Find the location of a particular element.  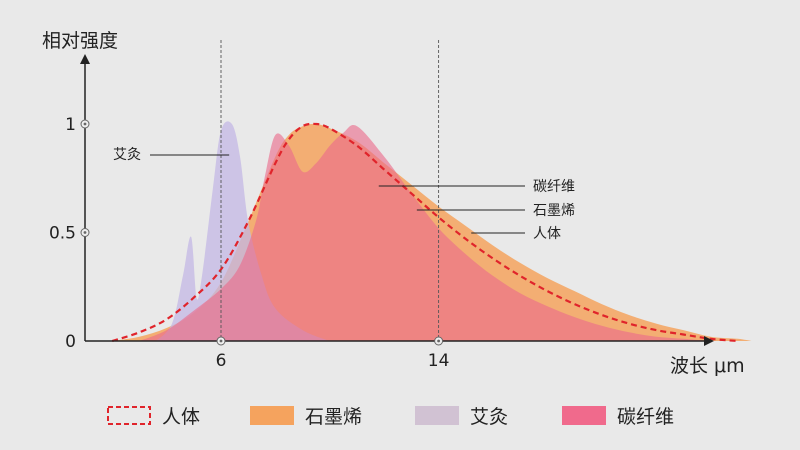

annotation-label-graphene: 石墨烯 is located at coordinates (554, 211).